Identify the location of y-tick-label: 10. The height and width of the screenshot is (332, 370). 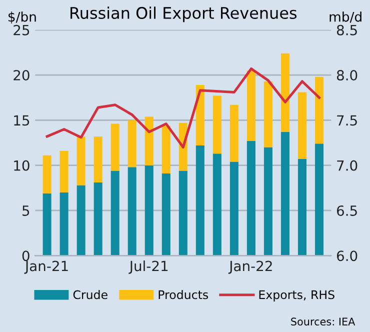
(22, 165).